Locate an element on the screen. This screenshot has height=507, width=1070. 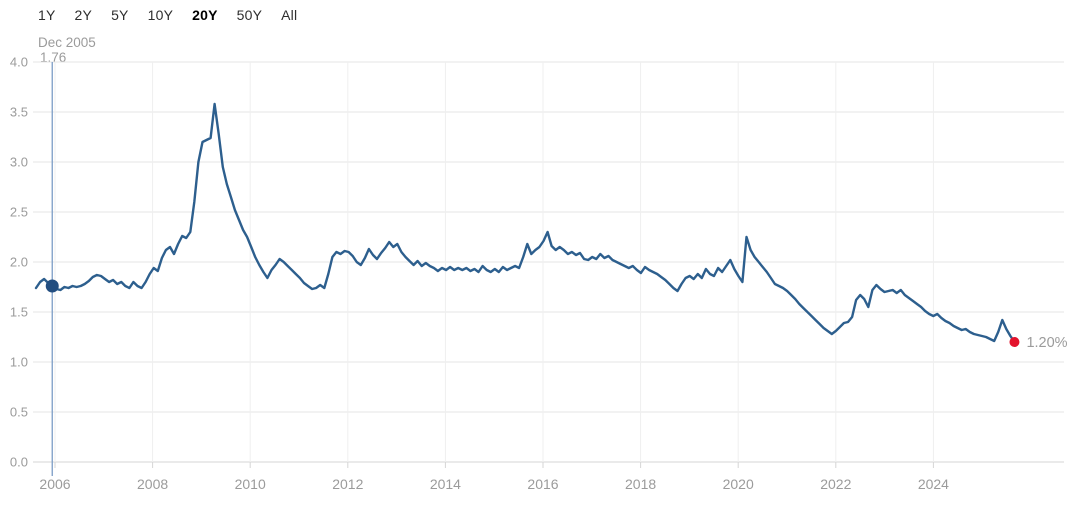
y-axis-label: 0.0 is located at coordinates (19, 462).